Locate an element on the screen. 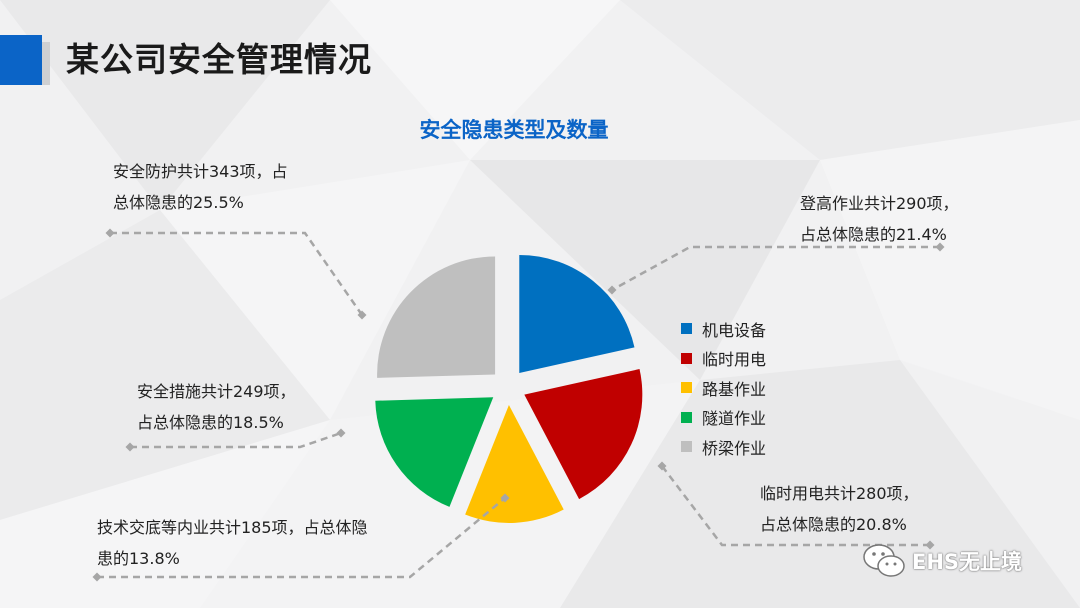  annotation-line: 登高作业共计290项， is located at coordinates (879, 203).